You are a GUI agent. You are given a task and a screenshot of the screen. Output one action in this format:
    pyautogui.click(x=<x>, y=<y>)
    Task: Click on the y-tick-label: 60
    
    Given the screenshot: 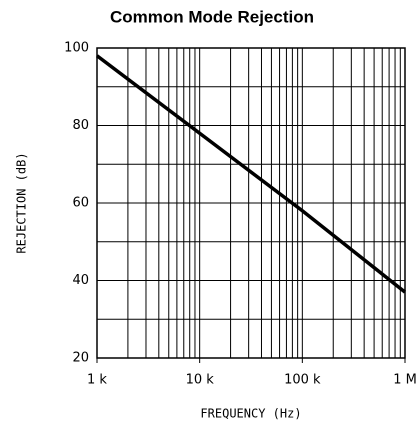 What is the action you would take?
    pyautogui.click(x=80, y=203)
    